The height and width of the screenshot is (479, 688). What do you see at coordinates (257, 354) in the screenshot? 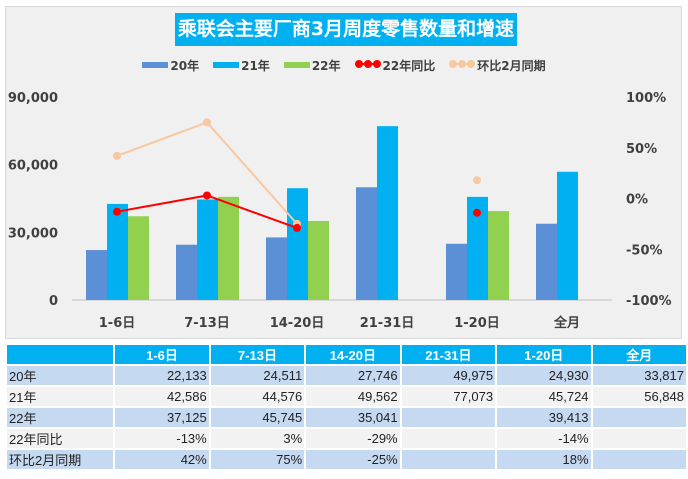
I see `column-header: 7-13日` at bounding box center [257, 354].